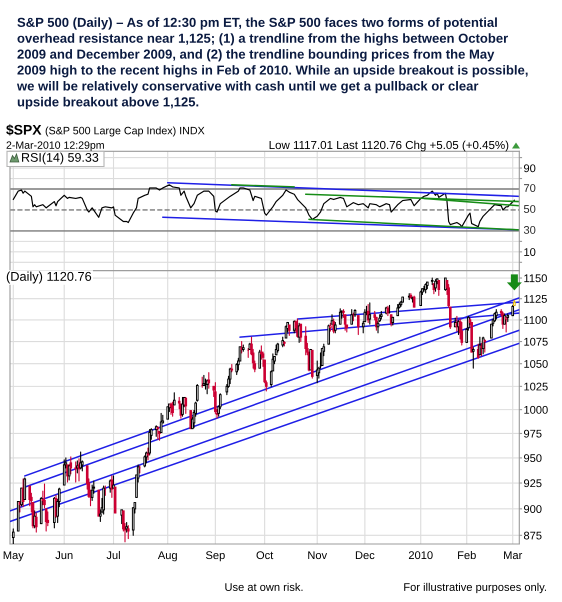 This screenshot has width=562, height=602. I want to click on text: (S&P 500 Large Cap Index) INDX, so click(125, 131).